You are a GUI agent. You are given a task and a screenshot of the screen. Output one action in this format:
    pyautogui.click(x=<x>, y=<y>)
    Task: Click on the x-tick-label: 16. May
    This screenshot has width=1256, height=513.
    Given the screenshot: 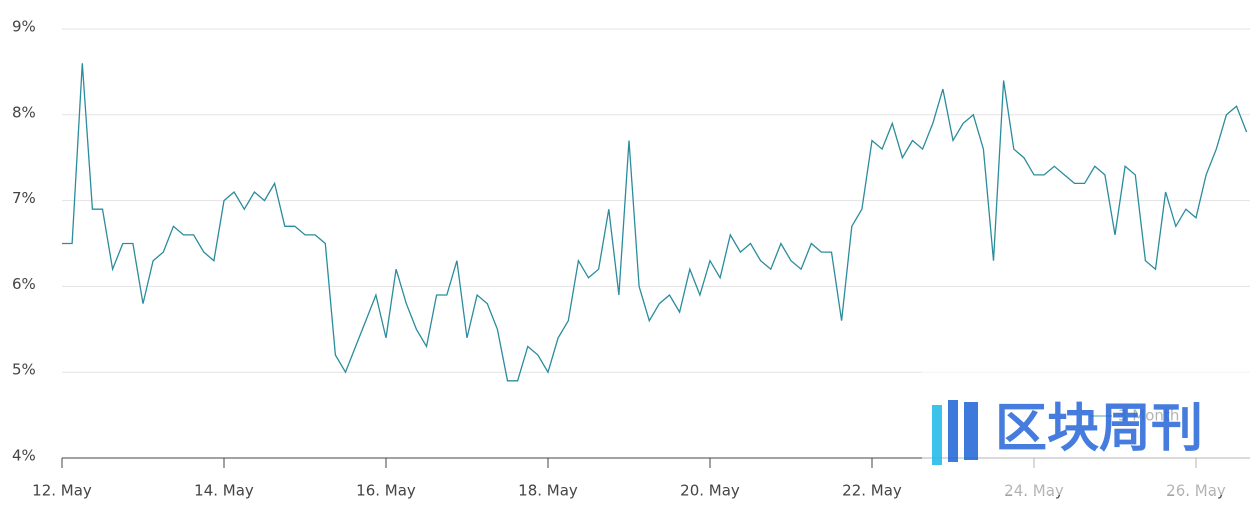 What is the action you would take?
    pyautogui.click(x=386, y=491)
    